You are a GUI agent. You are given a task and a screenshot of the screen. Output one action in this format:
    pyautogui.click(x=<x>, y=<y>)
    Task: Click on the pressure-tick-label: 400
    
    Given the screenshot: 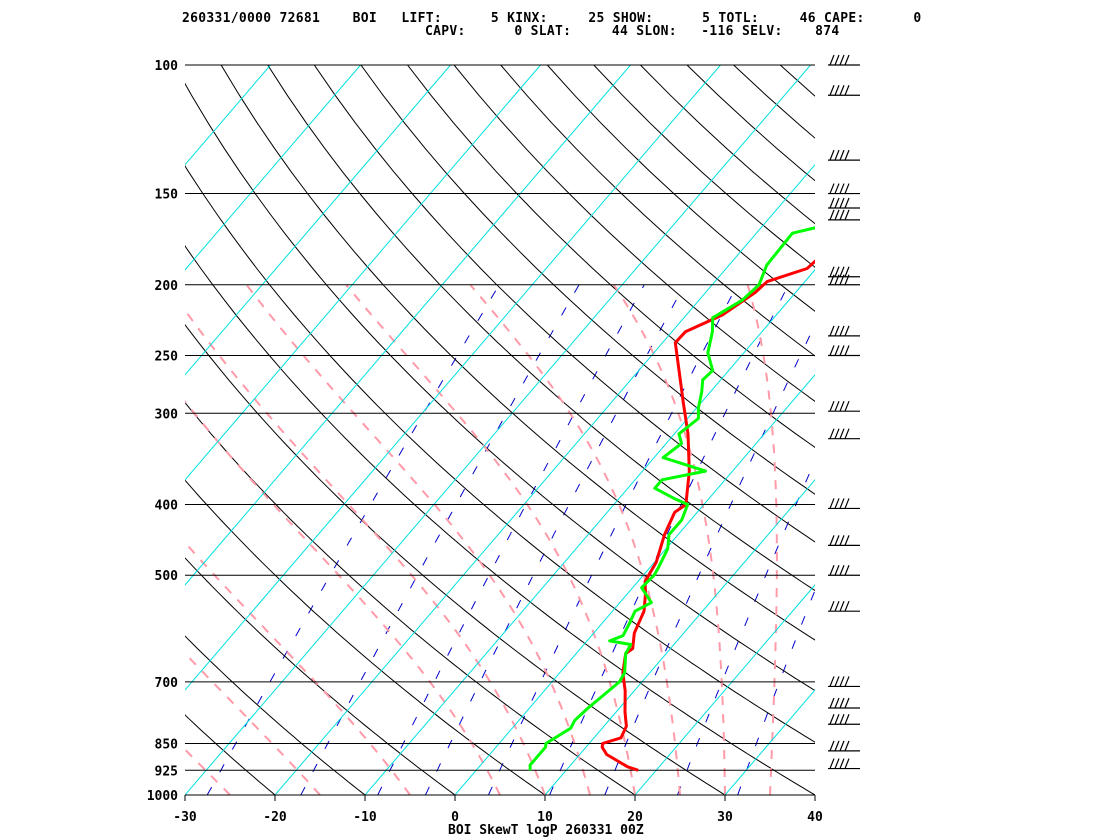 What is the action you would take?
    pyautogui.click(x=167, y=506)
    